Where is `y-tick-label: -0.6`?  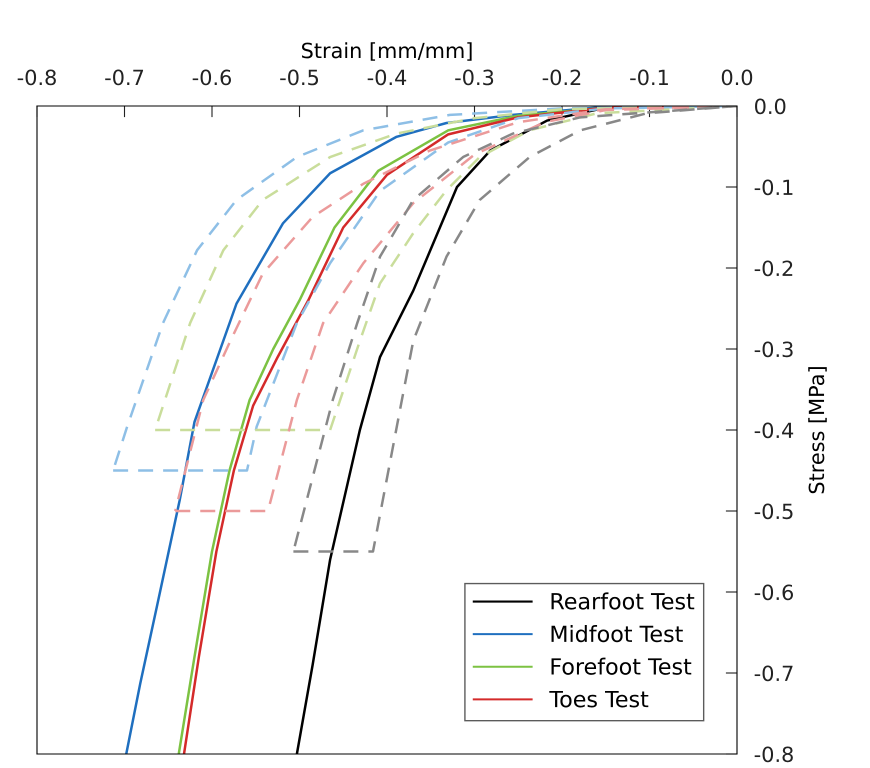 y-tick-label: -0.6 is located at coordinates (774, 592).